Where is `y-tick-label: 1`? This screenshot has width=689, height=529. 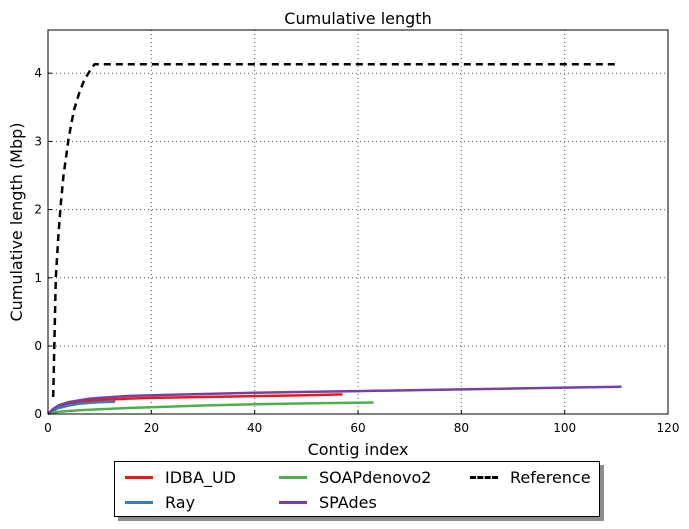
y-tick-label: 1 is located at coordinates (38, 278).